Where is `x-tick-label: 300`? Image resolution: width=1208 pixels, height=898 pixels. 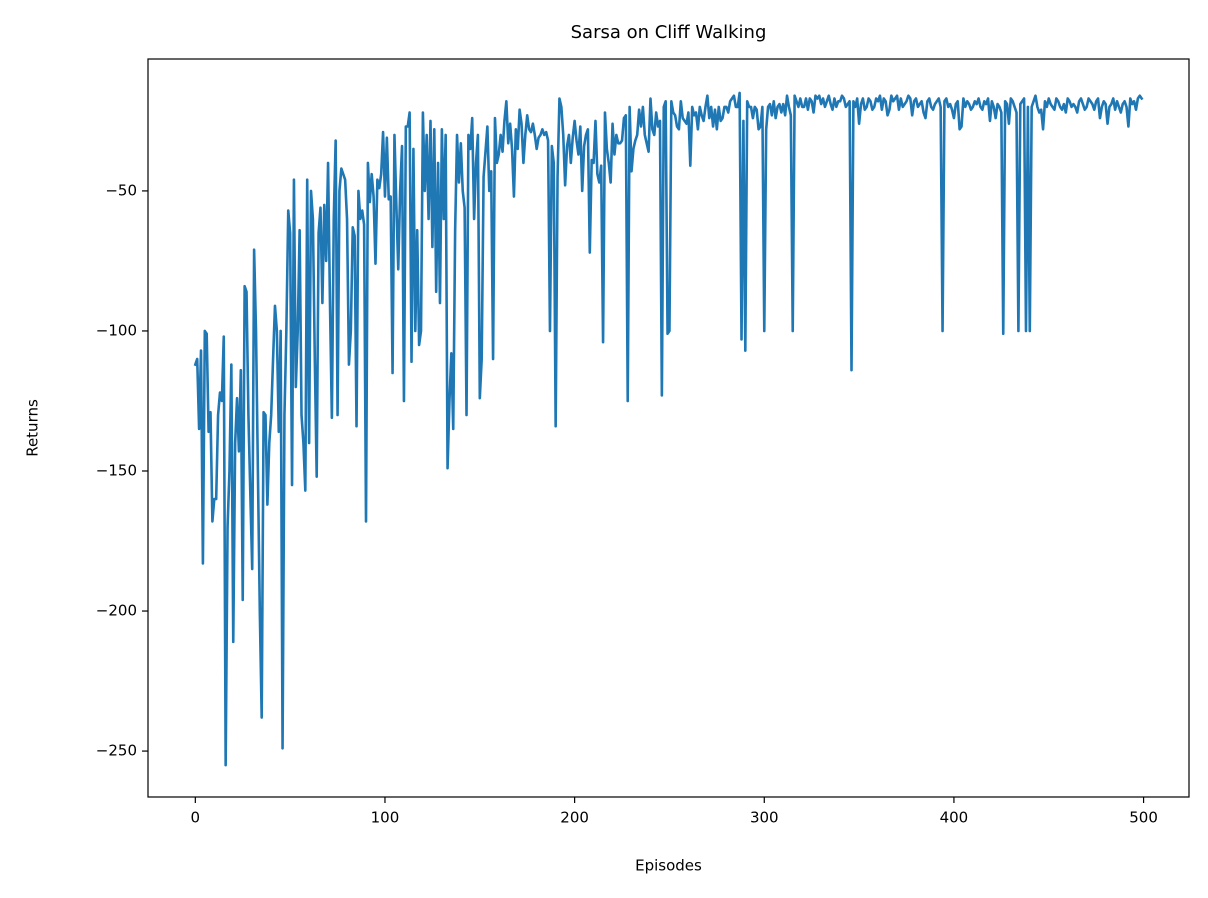 x-tick-label: 300 is located at coordinates (764, 818).